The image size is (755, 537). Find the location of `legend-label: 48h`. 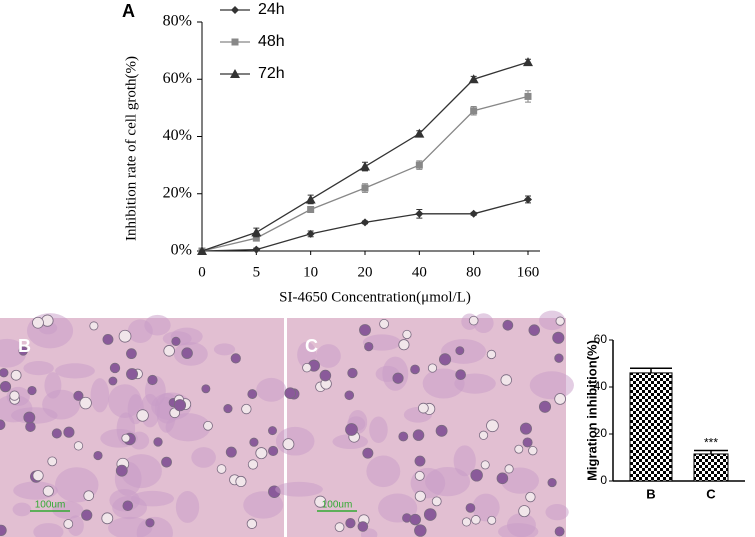

legend-label: 48h is located at coordinates (271, 41).